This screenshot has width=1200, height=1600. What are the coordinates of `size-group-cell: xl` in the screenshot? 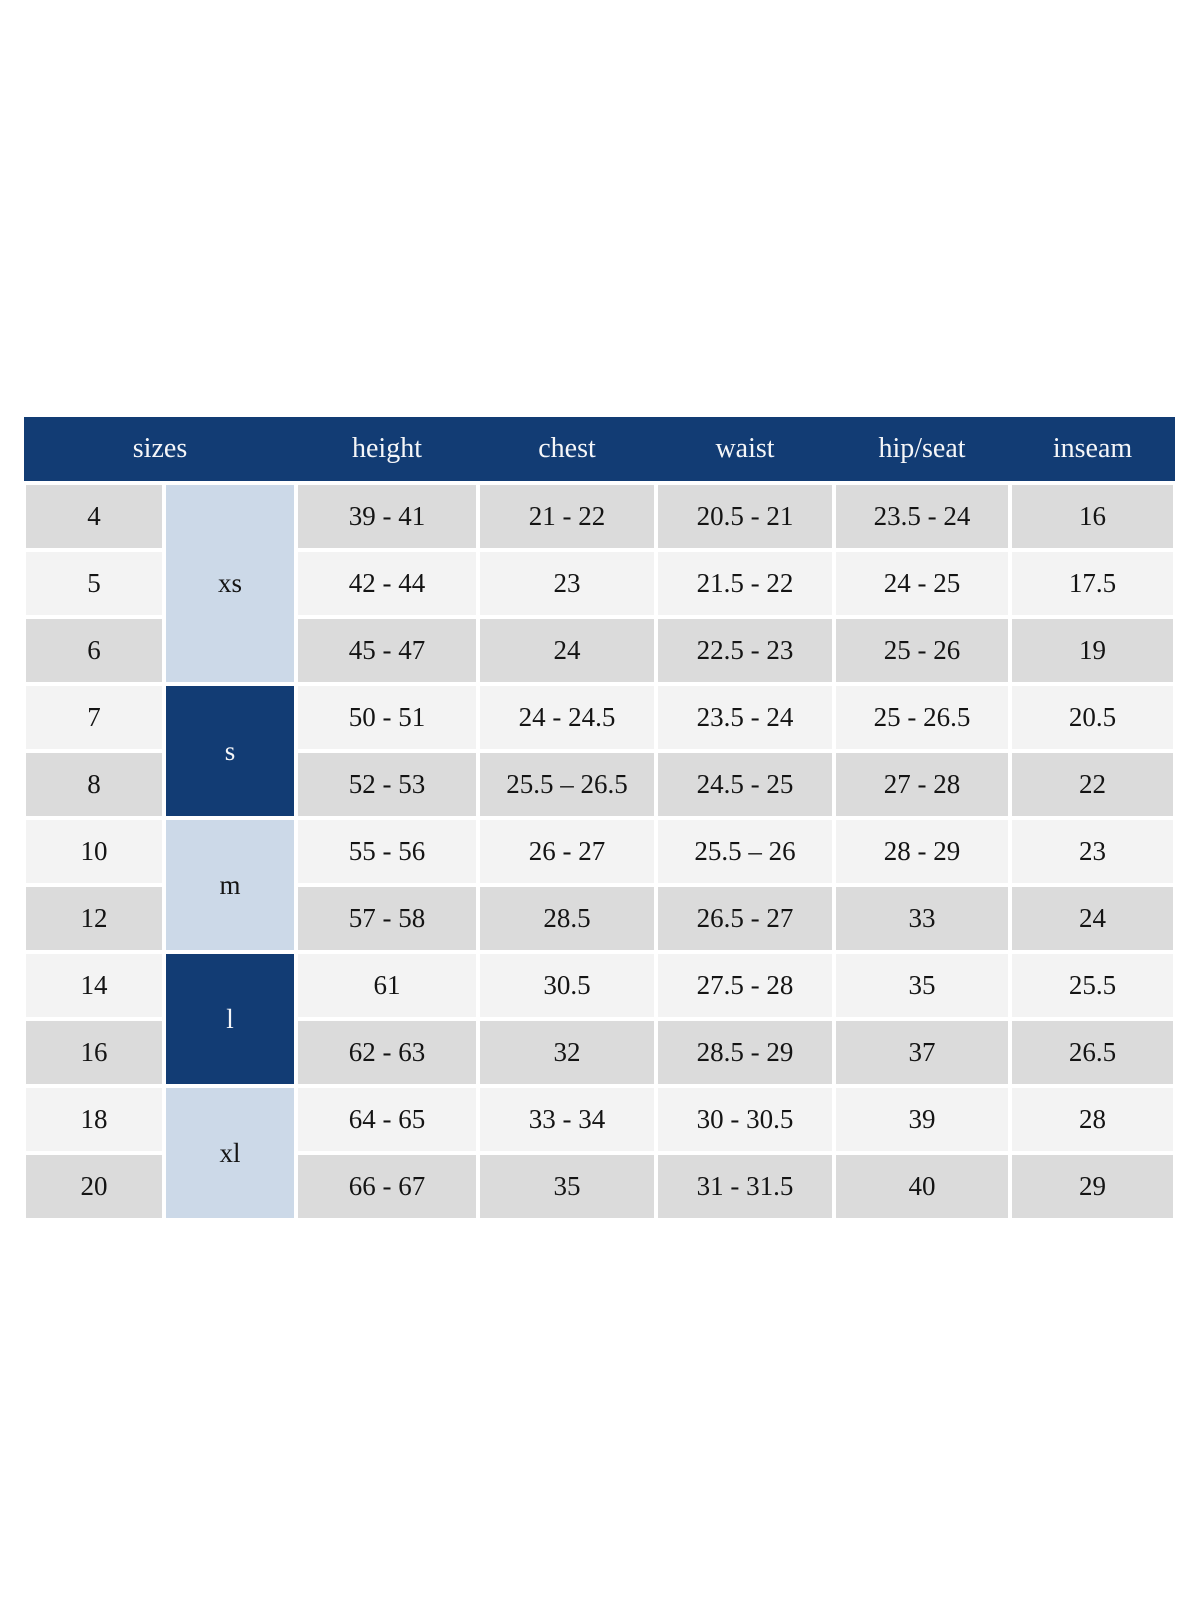 It's located at (230, 1153).